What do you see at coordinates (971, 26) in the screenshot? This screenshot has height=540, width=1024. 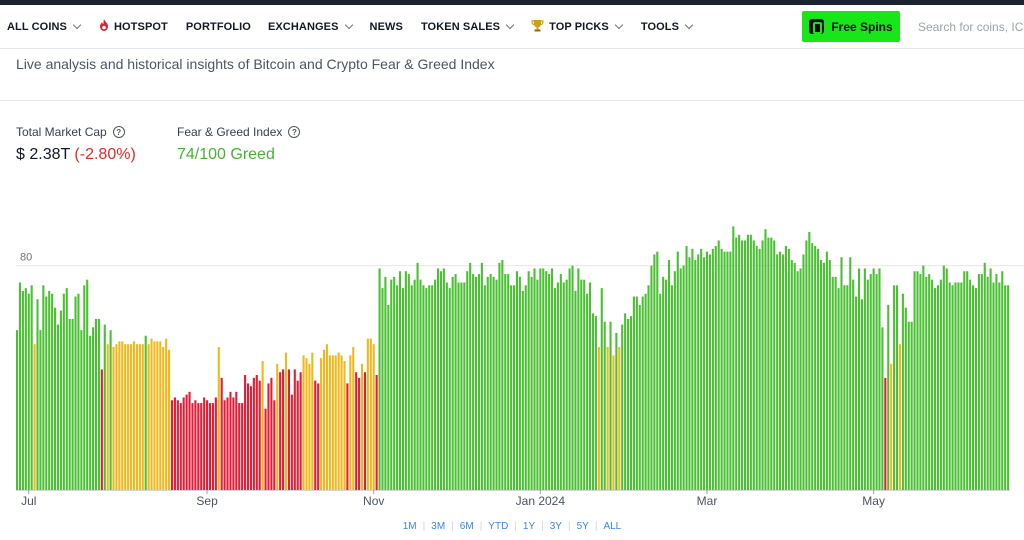 I see `search-input` at bounding box center [971, 26].